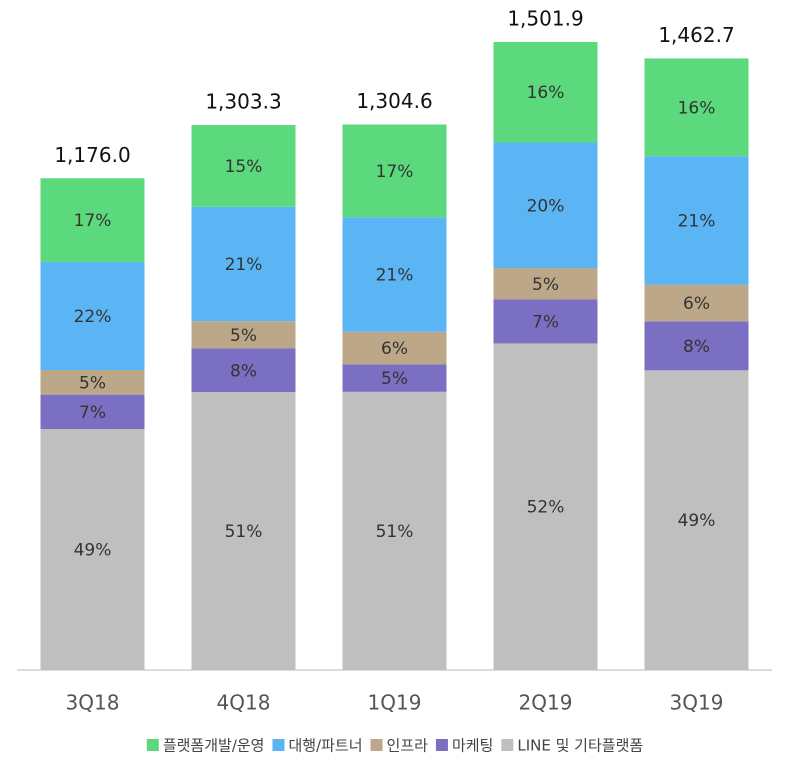 This screenshot has height=767, width=790. Describe the element at coordinates (92, 155) in the screenshot. I see `total-label: 1,176.0` at that location.